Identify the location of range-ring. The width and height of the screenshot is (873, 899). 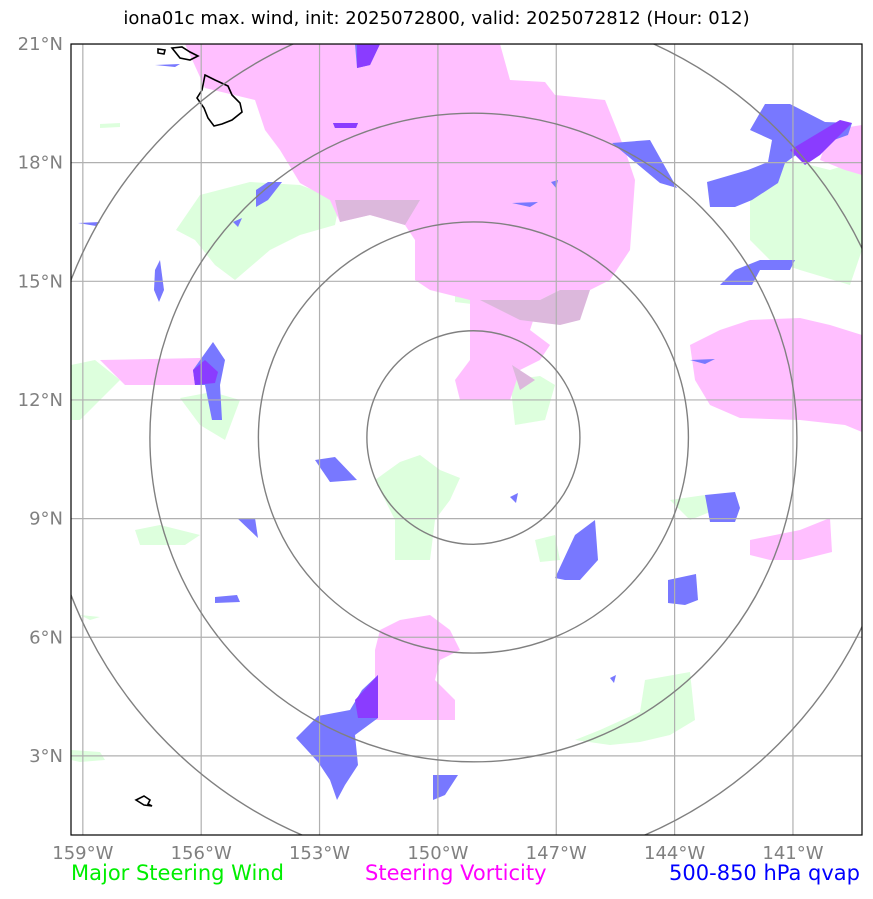
(473, 438).